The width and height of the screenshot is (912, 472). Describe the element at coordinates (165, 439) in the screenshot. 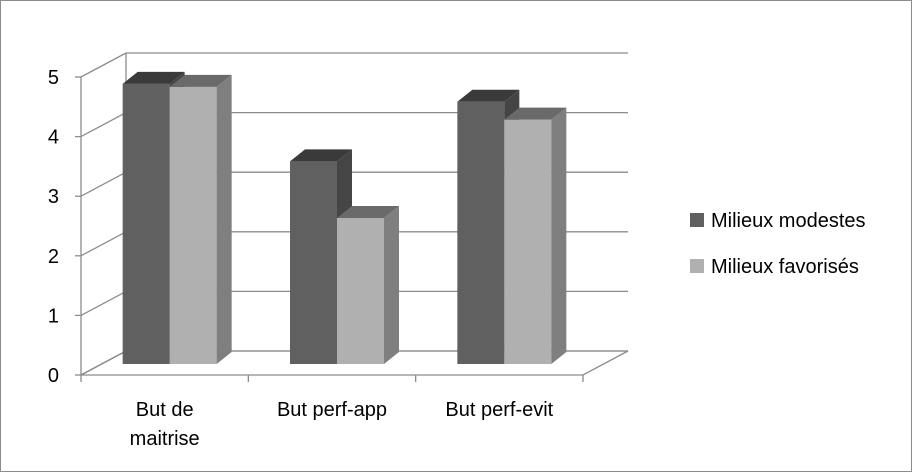

I see `x-tick-label-line: maitrise` at that location.